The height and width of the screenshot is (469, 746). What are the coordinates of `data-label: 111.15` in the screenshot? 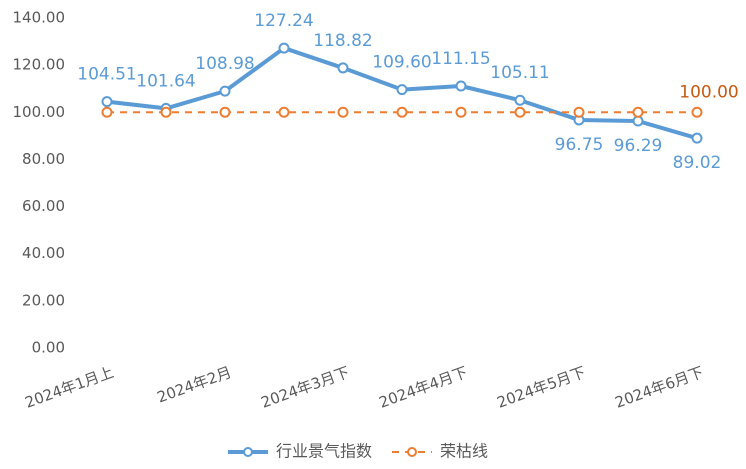 It's located at (460, 59).